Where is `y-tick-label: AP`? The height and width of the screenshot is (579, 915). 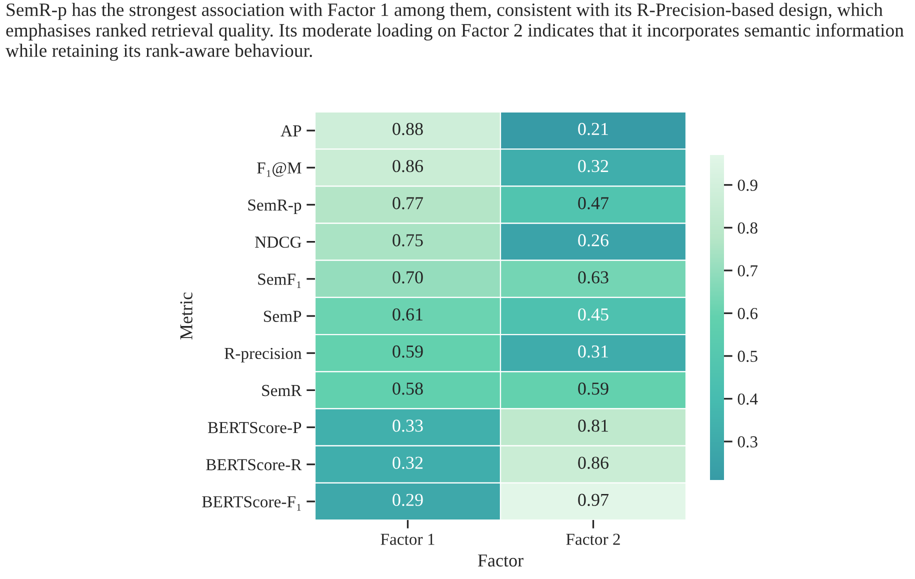 y-tick-label: AP is located at coordinates (291, 130).